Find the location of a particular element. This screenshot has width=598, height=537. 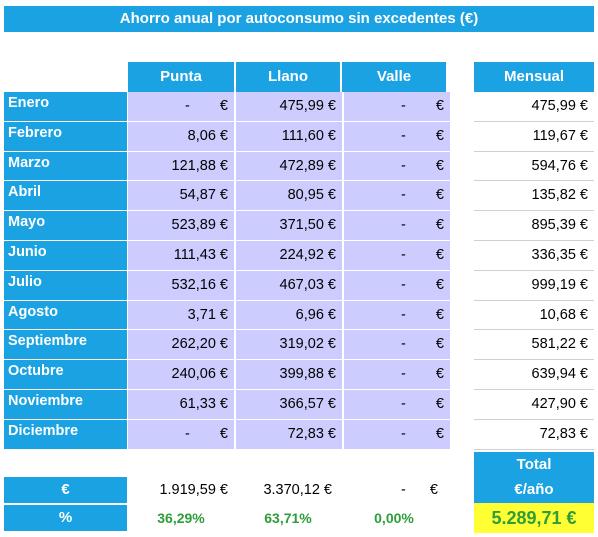

total-llano: 3.370,12 € is located at coordinates (297, 490).